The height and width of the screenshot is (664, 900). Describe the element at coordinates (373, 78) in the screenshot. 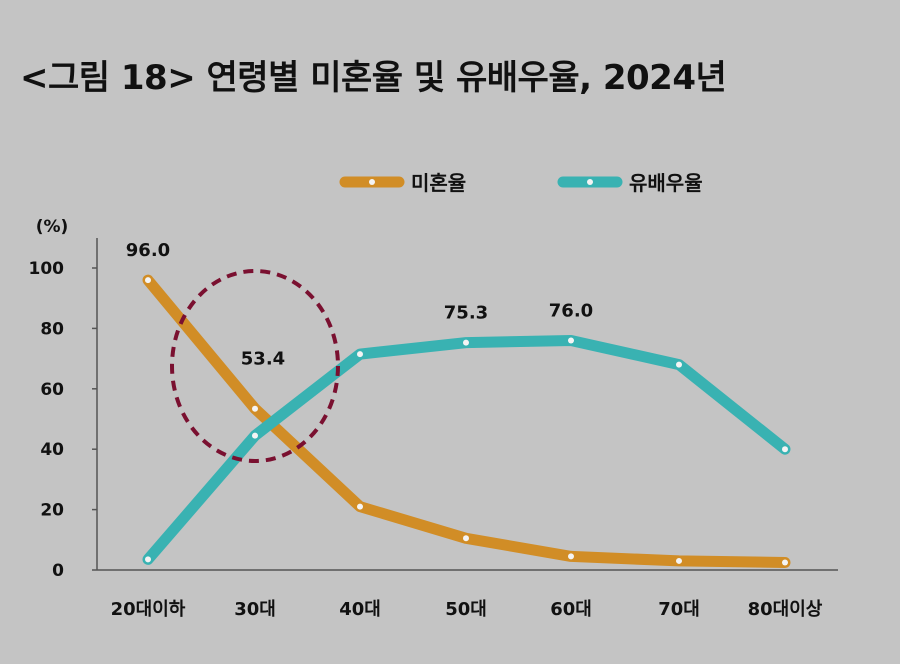

I see `chart-title: <그림 18> 연령별 미혼율 및 유배우율, 2024년` at that location.